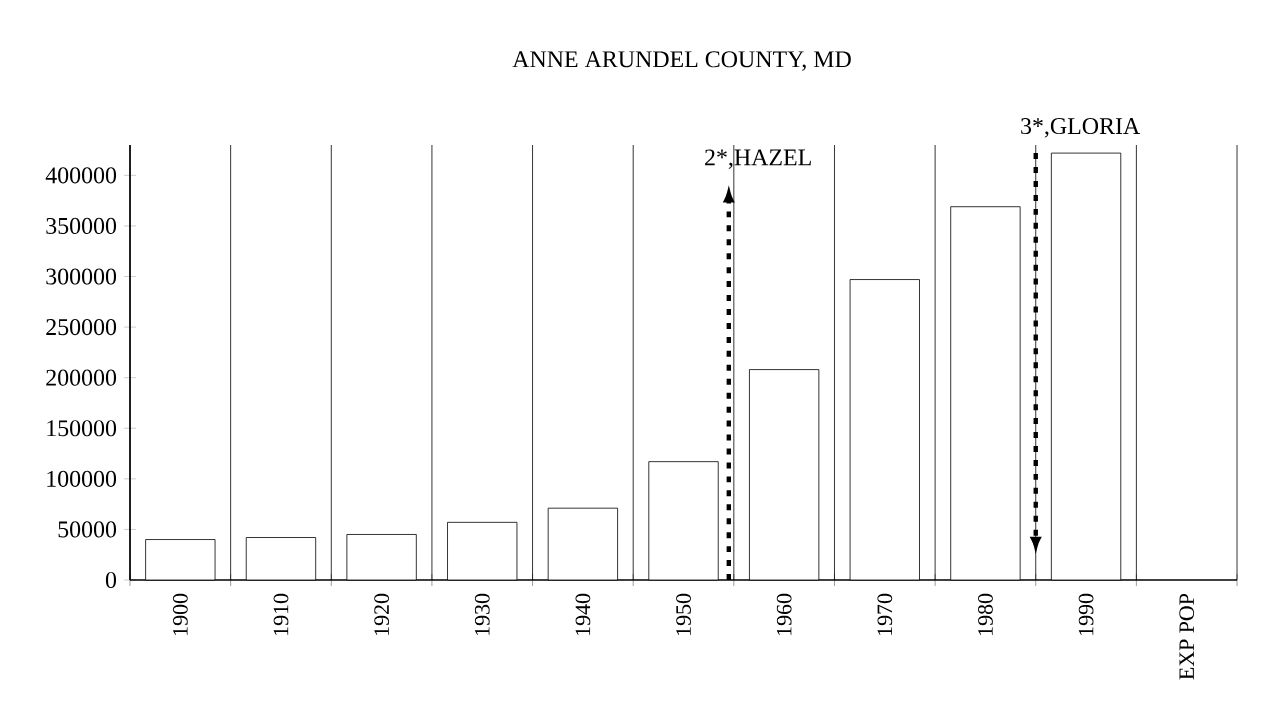 This screenshot has width=1267, height=707. Describe the element at coordinates (82, 428) in the screenshot. I see `y-tick-label: 150000` at that location.